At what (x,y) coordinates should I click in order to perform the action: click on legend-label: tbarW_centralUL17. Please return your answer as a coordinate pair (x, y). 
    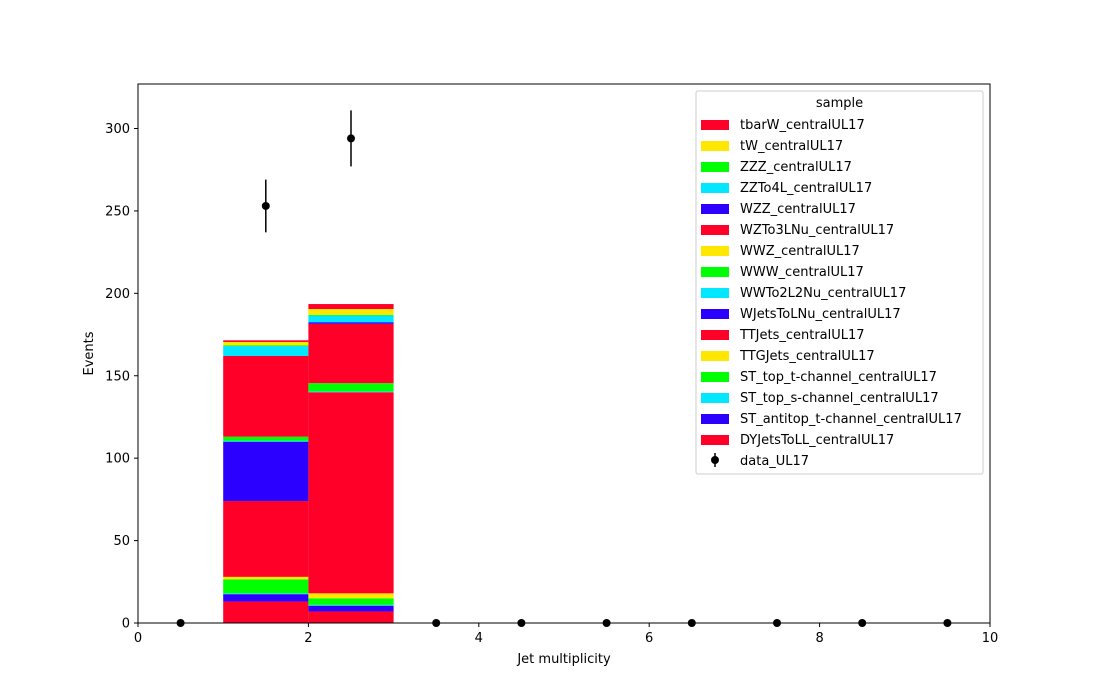
    Looking at the image, I should click on (802, 125).